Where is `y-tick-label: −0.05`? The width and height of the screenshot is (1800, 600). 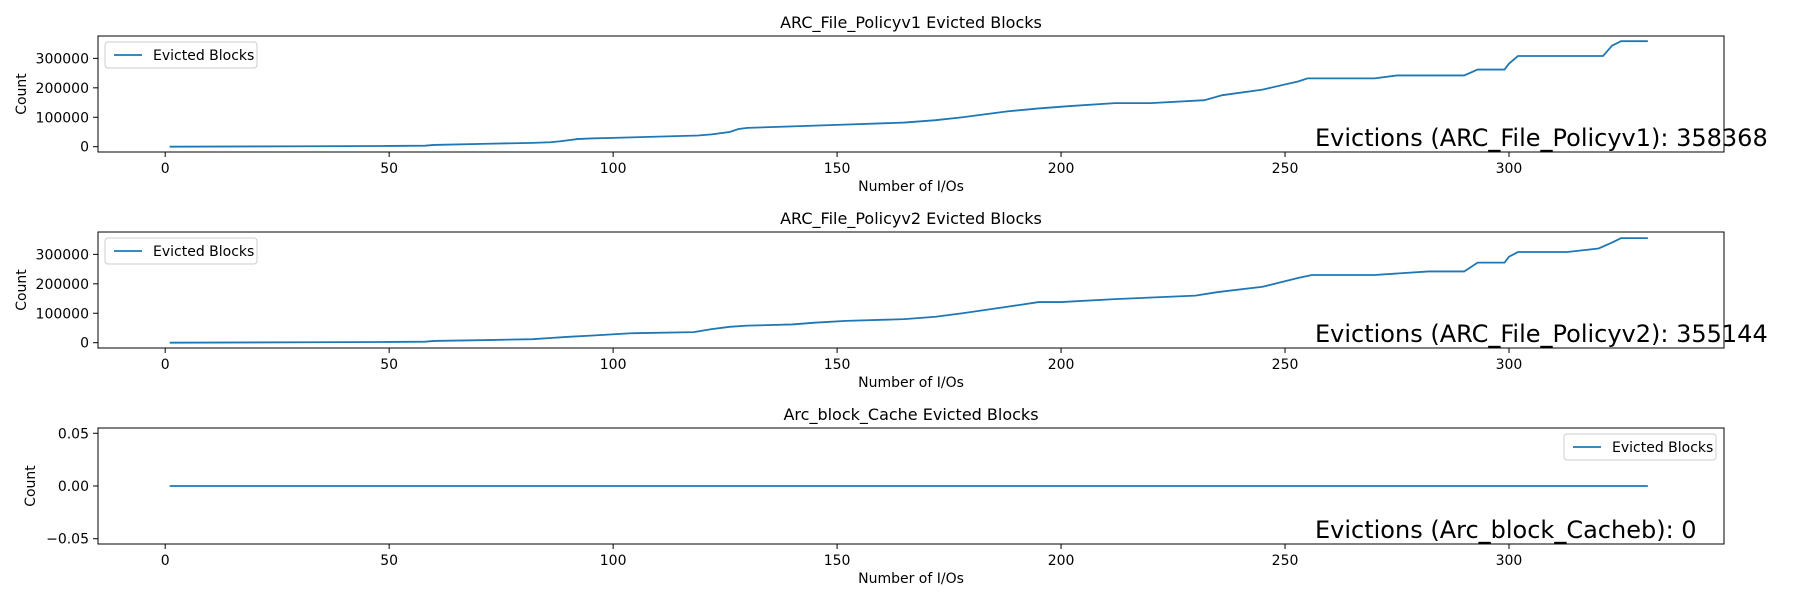 y-tick-label: −0.05 is located at coordinates (67, 540).